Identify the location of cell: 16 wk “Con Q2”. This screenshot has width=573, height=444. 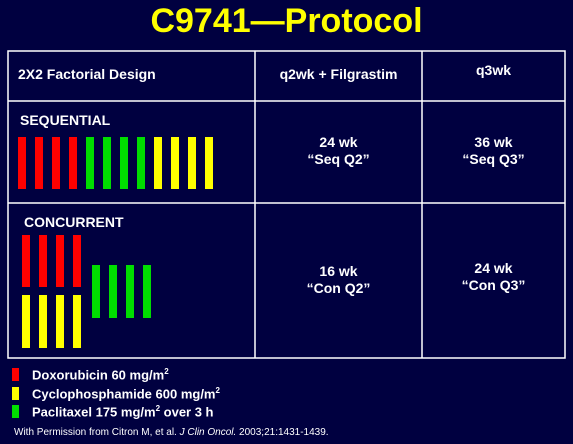
(338, 280).